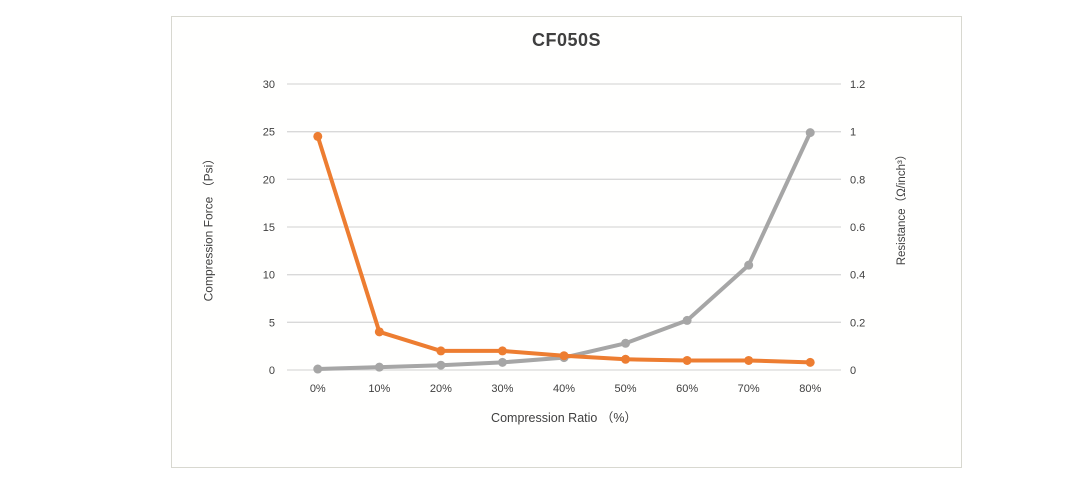  Describe the element at coordinates (441, 389) in the screenshot. I see `x-axis-tick-label: 20%` at that location.